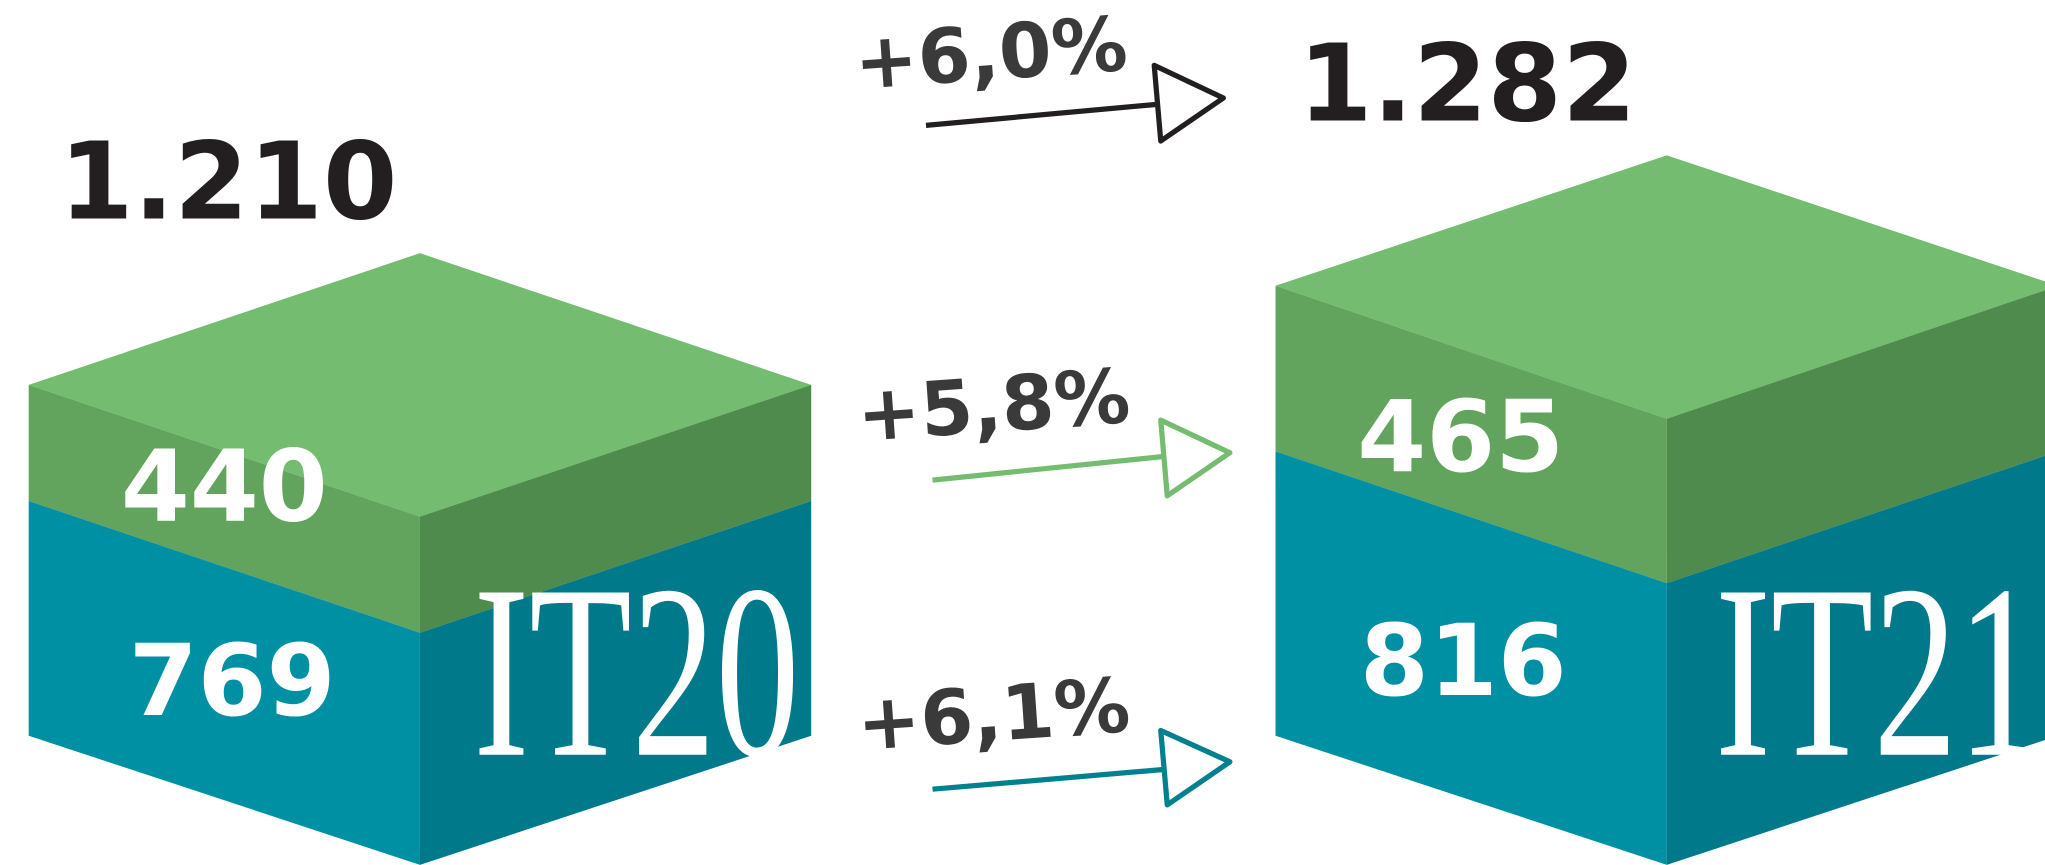 Image resolution: width=2045 pixels, height=865 pixels. Describe the element at coordinates (228, 183) in the screenshot. I see `total: 1.210` at that location.